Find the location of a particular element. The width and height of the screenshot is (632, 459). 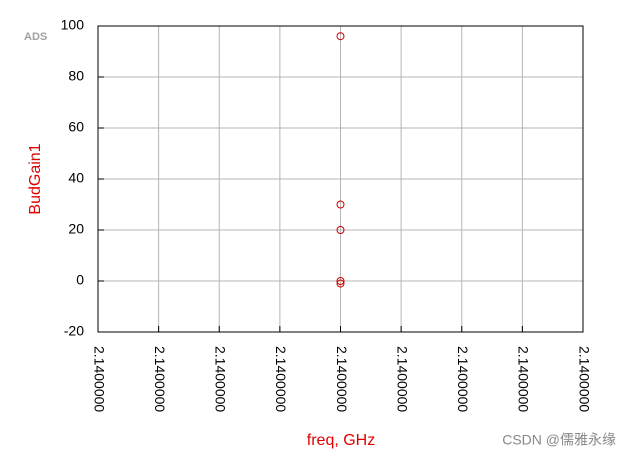

y-tick-label: 60 is located at coordinates (76, 127).